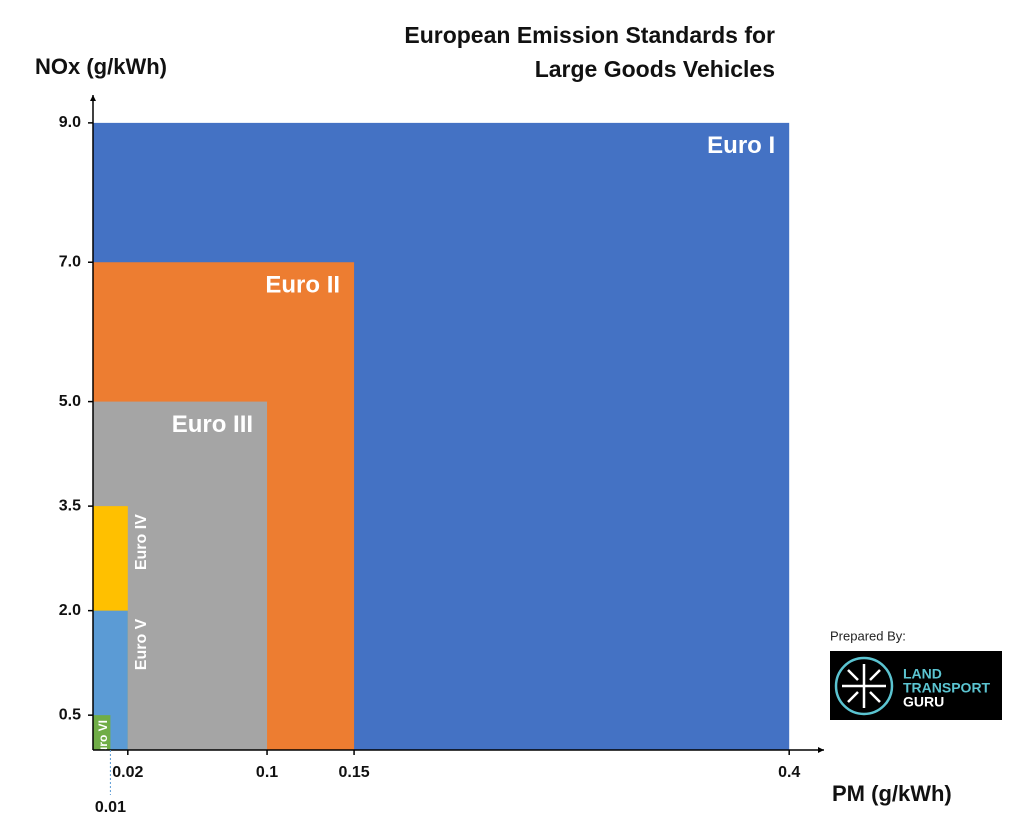 Image resolution: width=1024 pixels, height=830 pixels. Describe the element at coordinates (70, 610) in the screenshot. I see `y-tick-label: 2.0` at that location.